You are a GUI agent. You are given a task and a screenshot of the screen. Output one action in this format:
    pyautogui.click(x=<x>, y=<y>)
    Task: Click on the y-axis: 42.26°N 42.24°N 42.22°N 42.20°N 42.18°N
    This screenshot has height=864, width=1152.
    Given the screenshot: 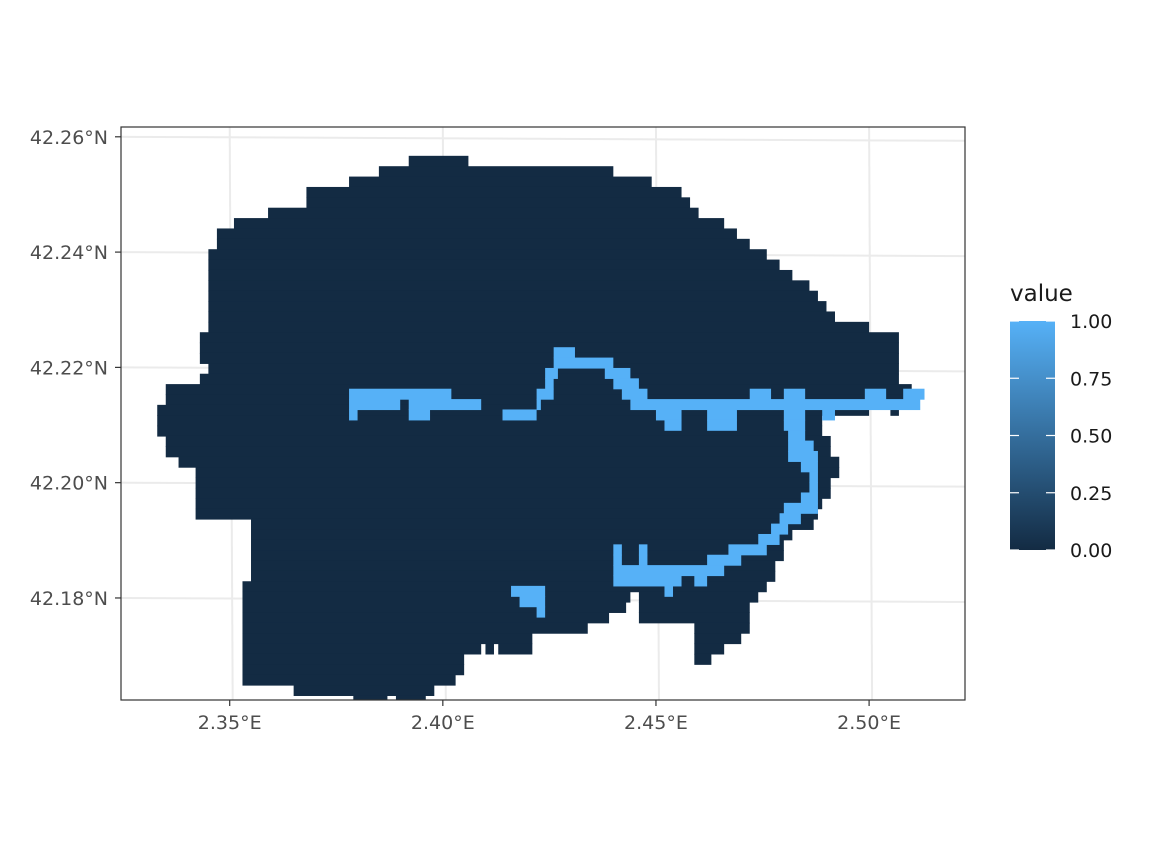 What is the action you would take?
    pyautogui.click(x=75, y=368)
    